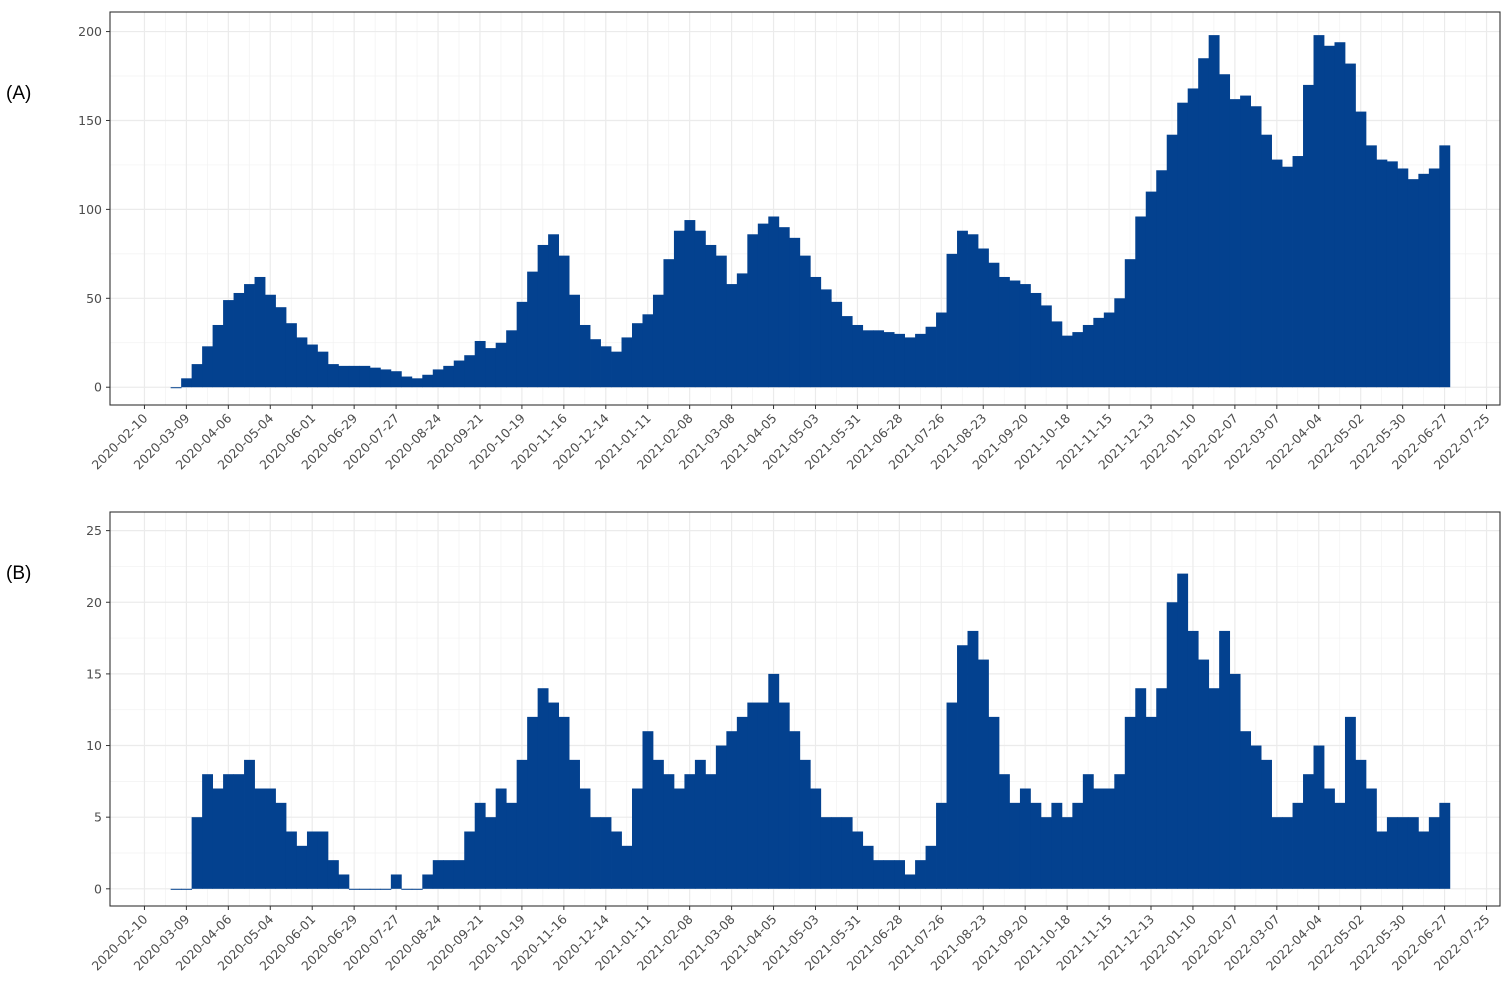  Describe the element at coordinates (94, 673) in the screenshot. I see `y-tick-label: 15` at that location.